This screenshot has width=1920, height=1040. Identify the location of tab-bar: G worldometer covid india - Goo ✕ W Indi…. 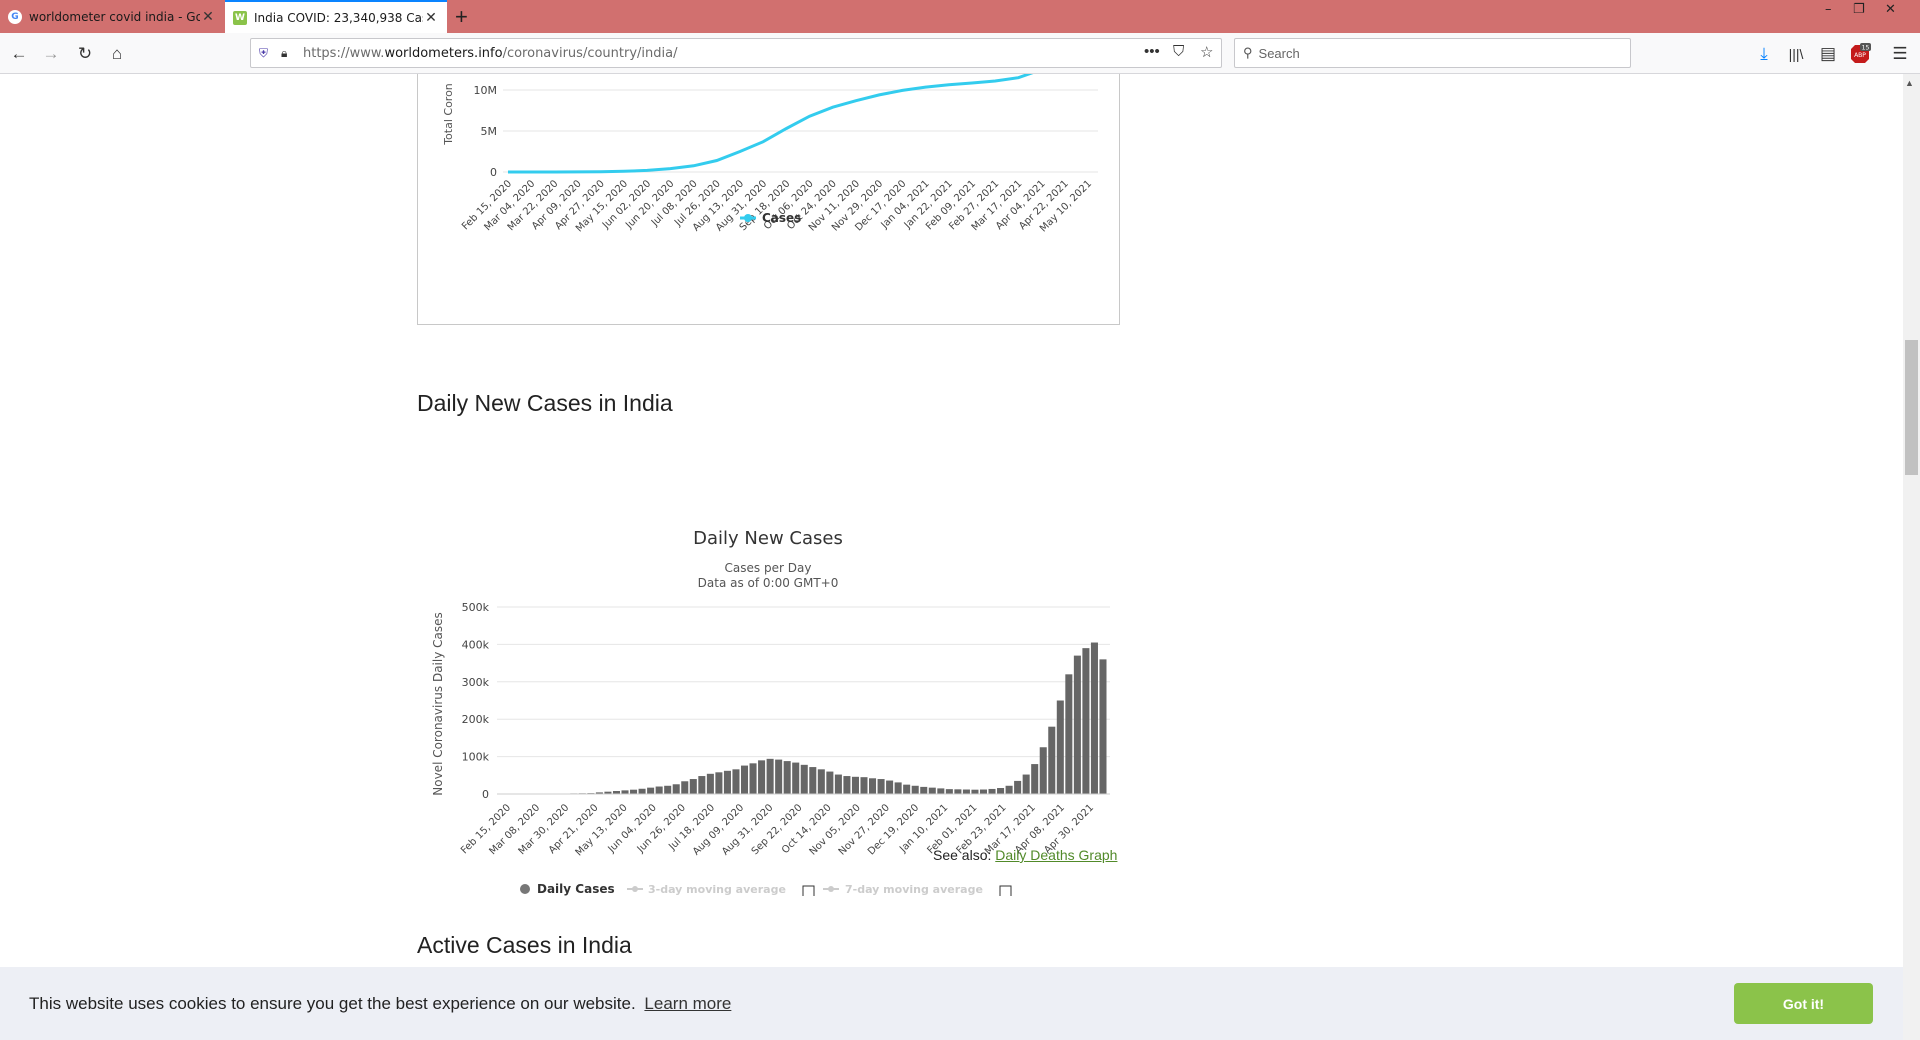
(960, 16).